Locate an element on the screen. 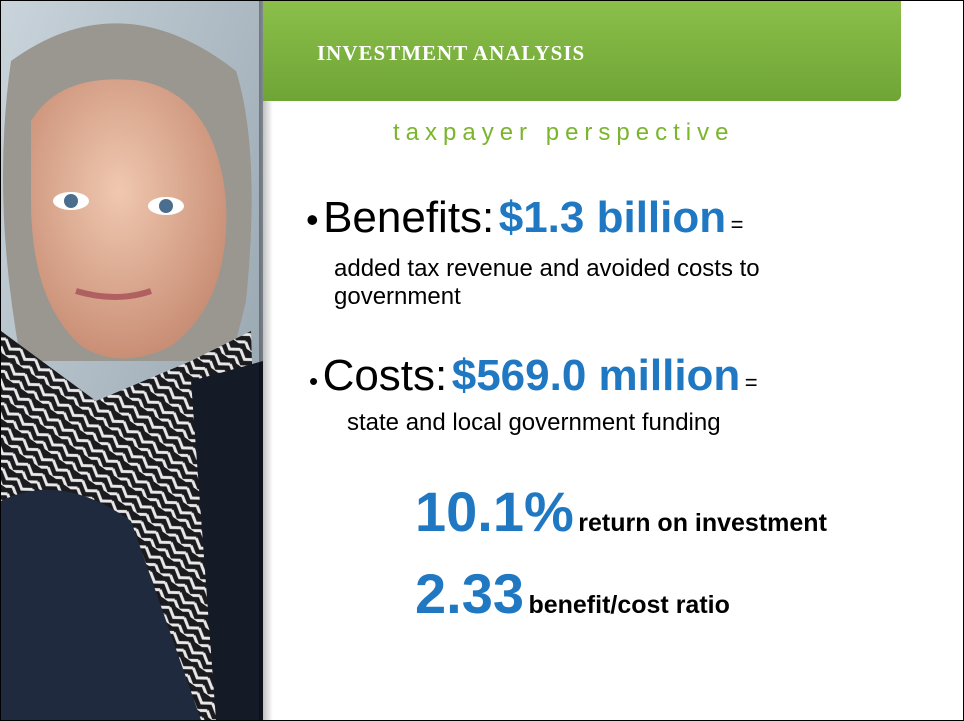 Image resolution: width=964 pixels, height=721 pixels. bullet: • Benefits: $1.3 billion = is located at coordinates (524, 218).